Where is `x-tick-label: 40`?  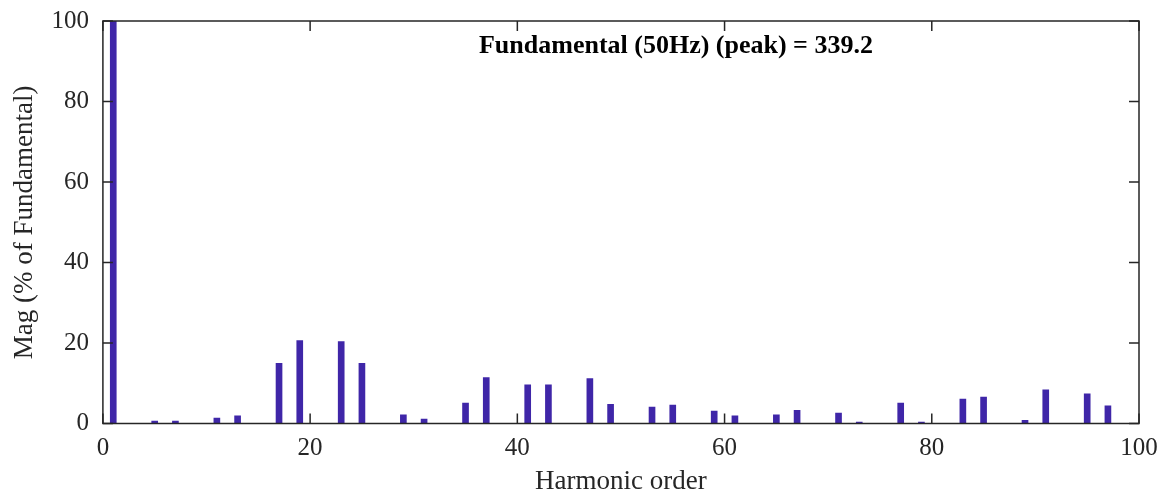
x-tick-label: 40 is located at coordinates (517, 447).